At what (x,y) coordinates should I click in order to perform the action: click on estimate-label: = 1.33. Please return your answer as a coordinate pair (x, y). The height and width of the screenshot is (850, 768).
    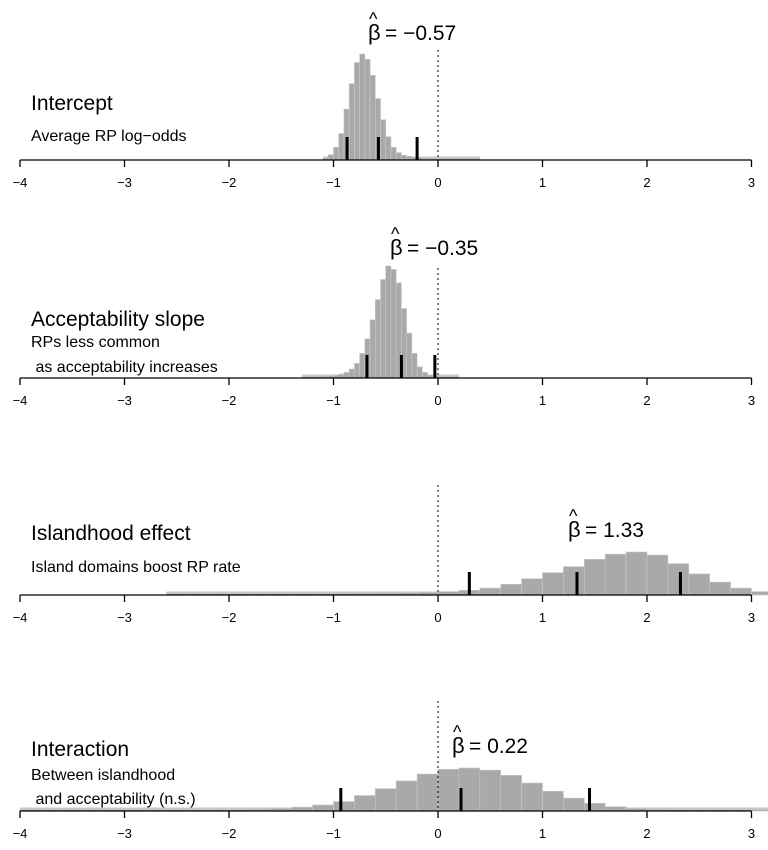
    Looking at the image, I should click on (614, 530).